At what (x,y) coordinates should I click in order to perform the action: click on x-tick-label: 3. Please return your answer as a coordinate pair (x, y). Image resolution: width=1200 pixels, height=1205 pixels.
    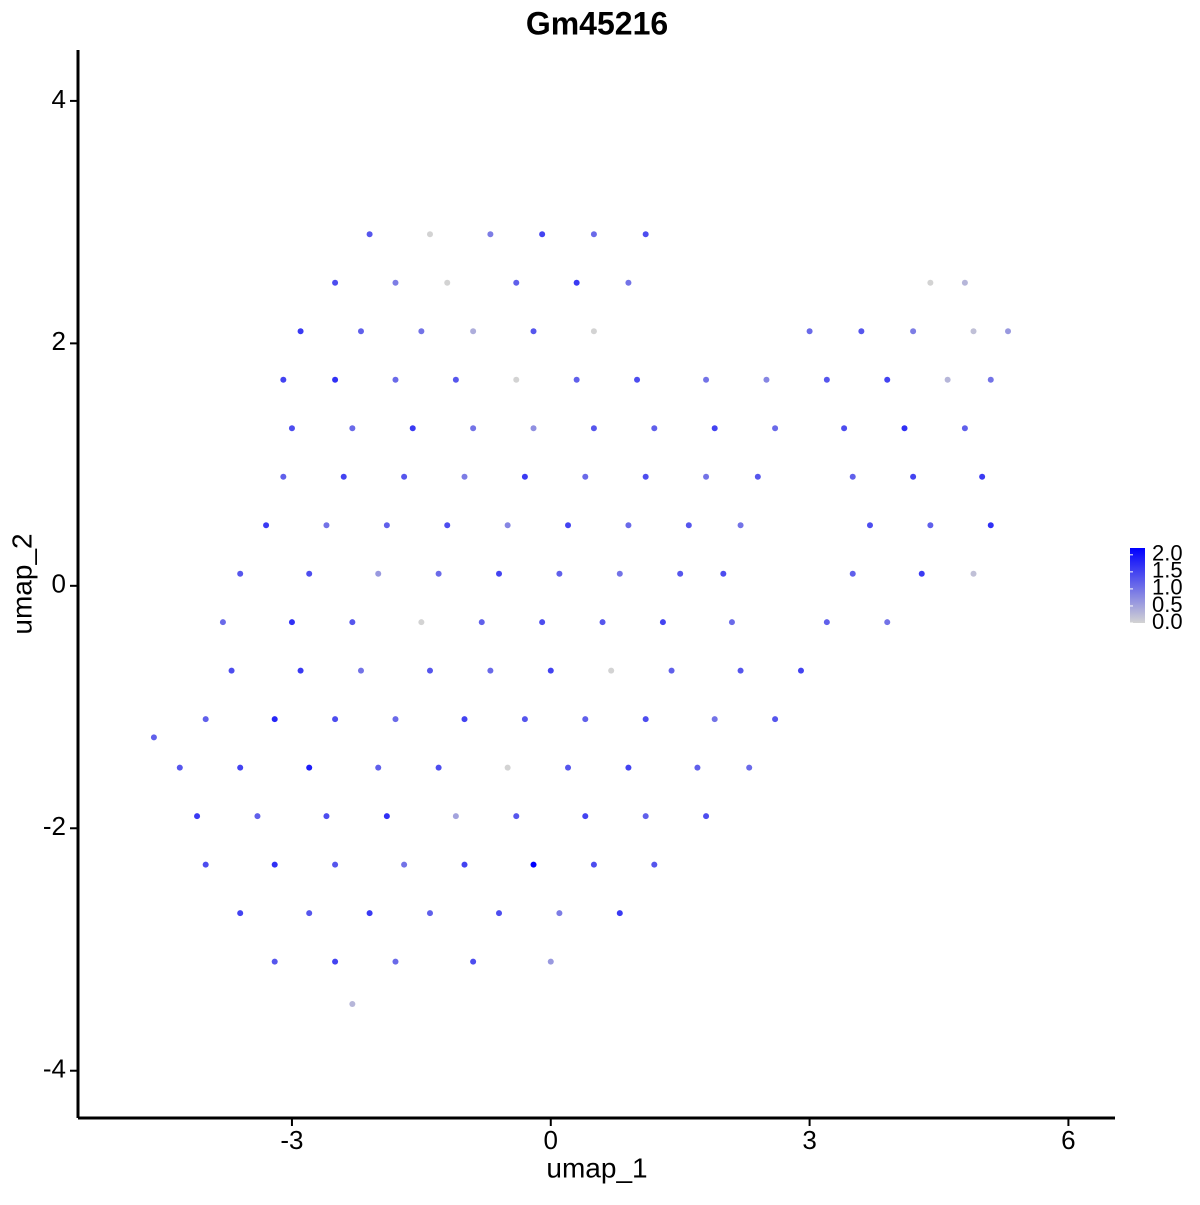
    Looking at the image, I should click on (809, 1140).